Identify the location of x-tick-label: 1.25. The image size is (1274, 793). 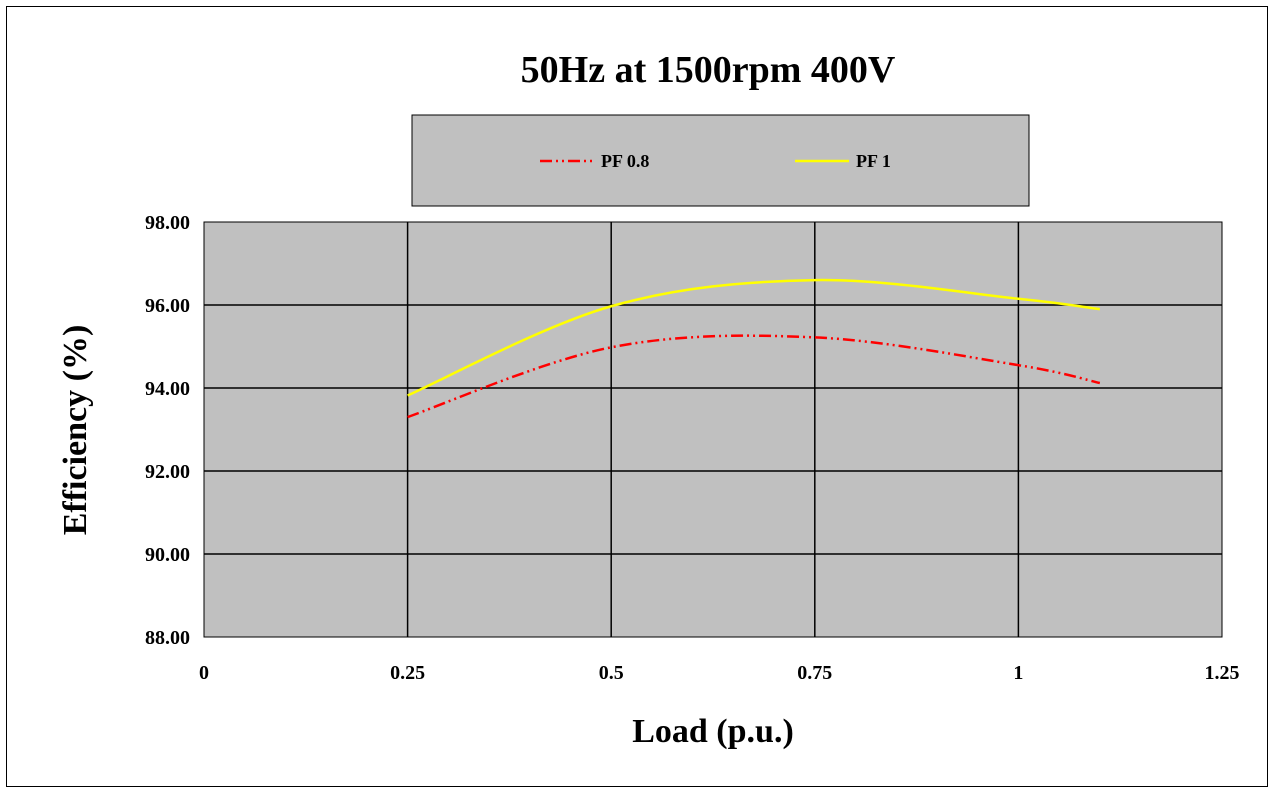
(1222, 673).